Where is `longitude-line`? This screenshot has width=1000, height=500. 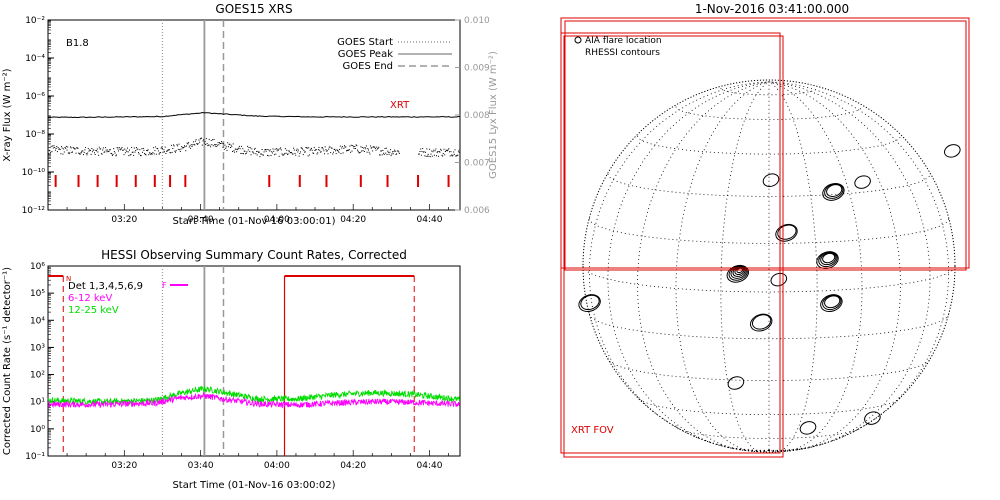
longitude-line is located at coordinates (745, 267).